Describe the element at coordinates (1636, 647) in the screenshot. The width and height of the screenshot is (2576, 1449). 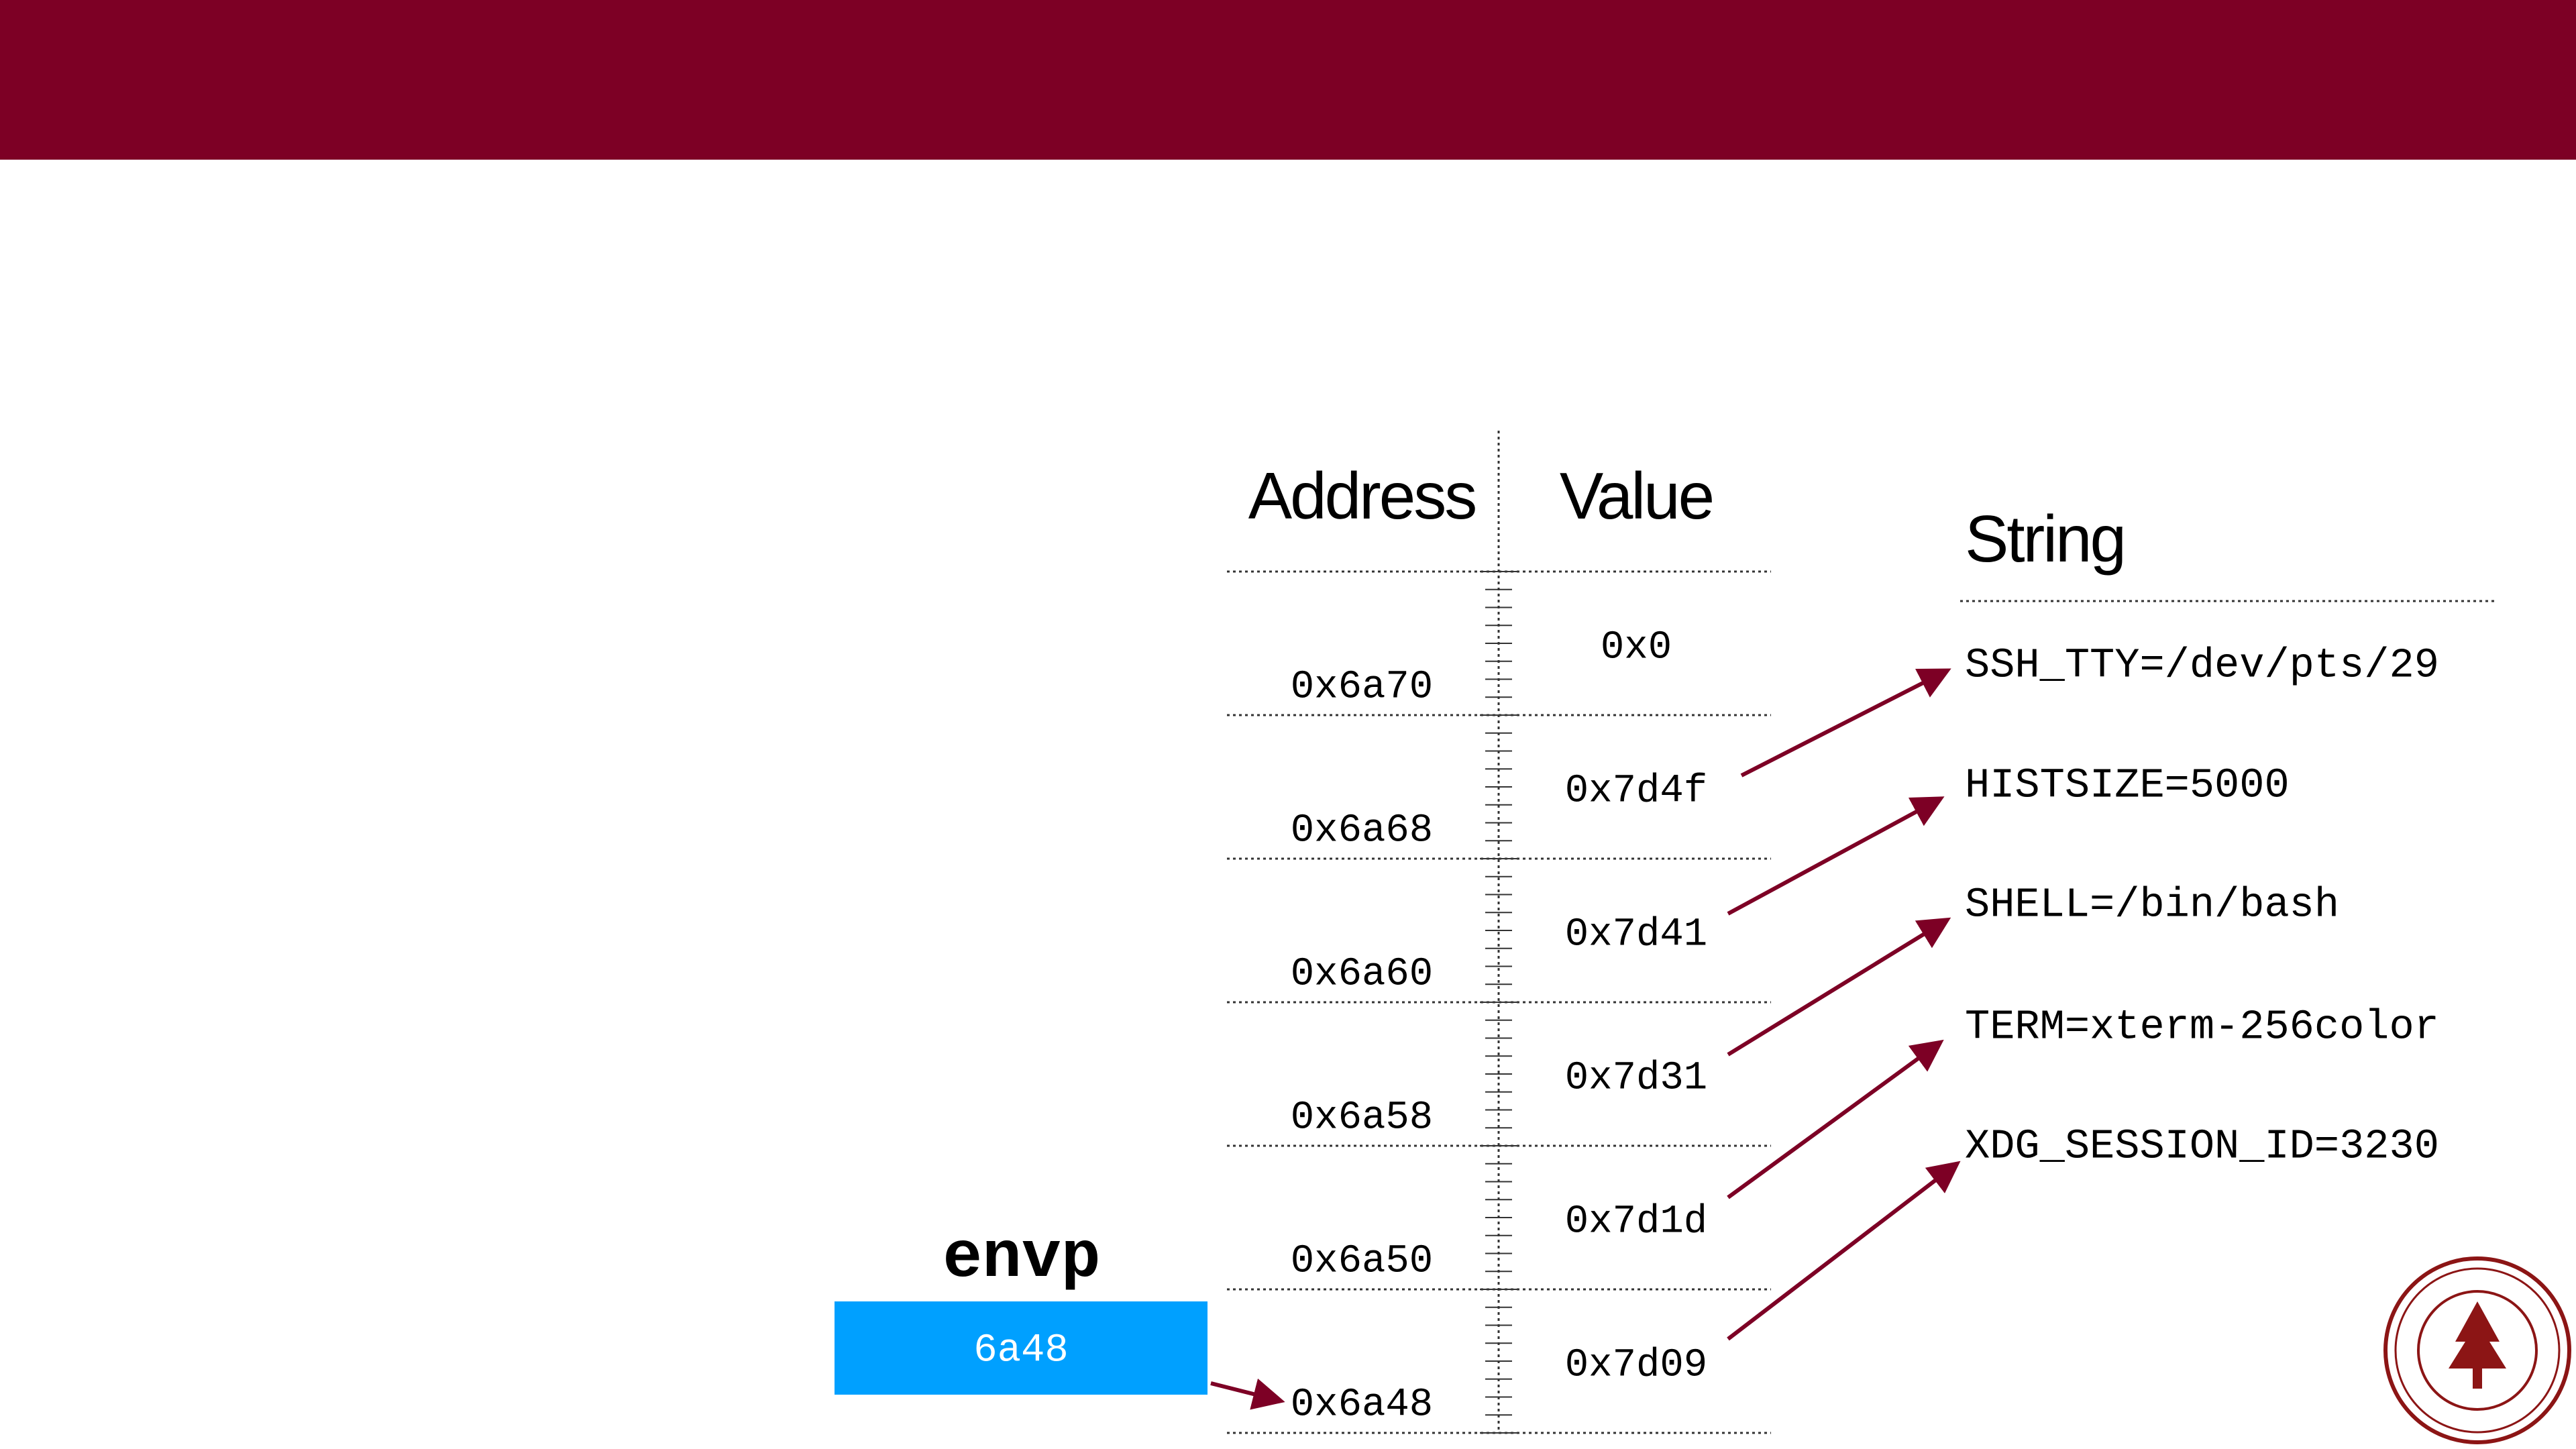
I see `value: 0x0` at that location.